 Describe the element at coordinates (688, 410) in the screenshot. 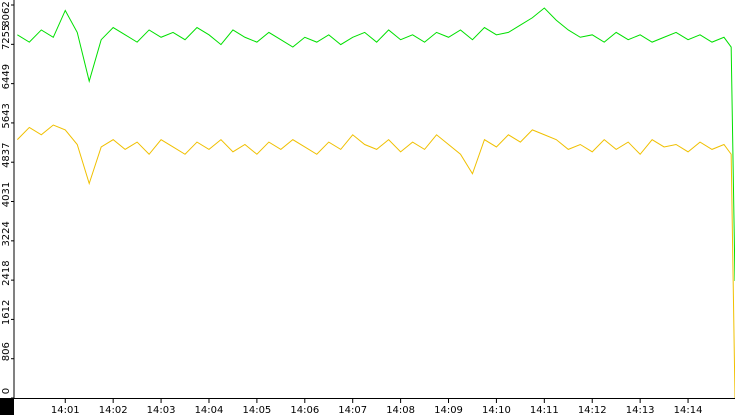

I see `x-tick-label: 14:14` at that location.